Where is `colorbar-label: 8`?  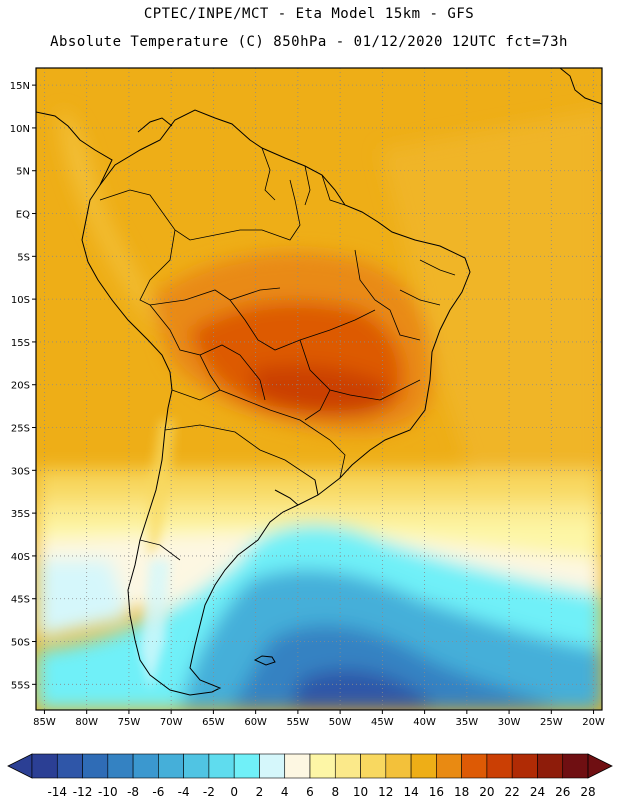
colorbar-label: 8 is located at coordinates (335, 792).